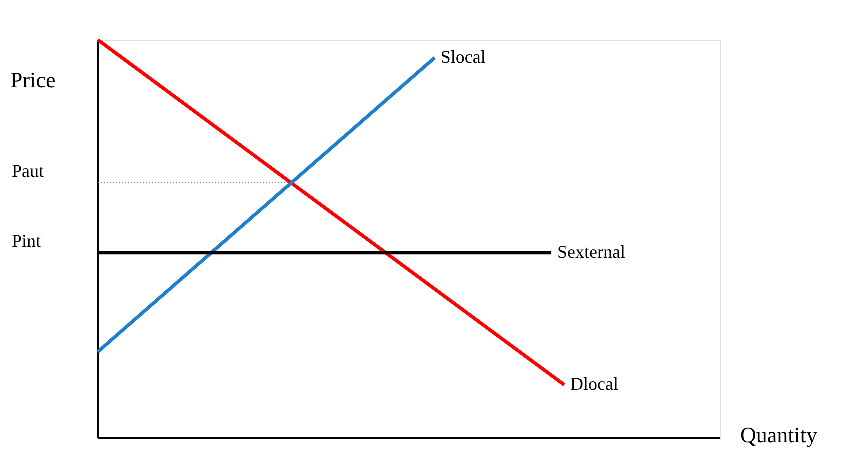  What do you see at coordinates (28, 170) in the screenshot?
I see `text: Paut` at bounding box center [28, 170].